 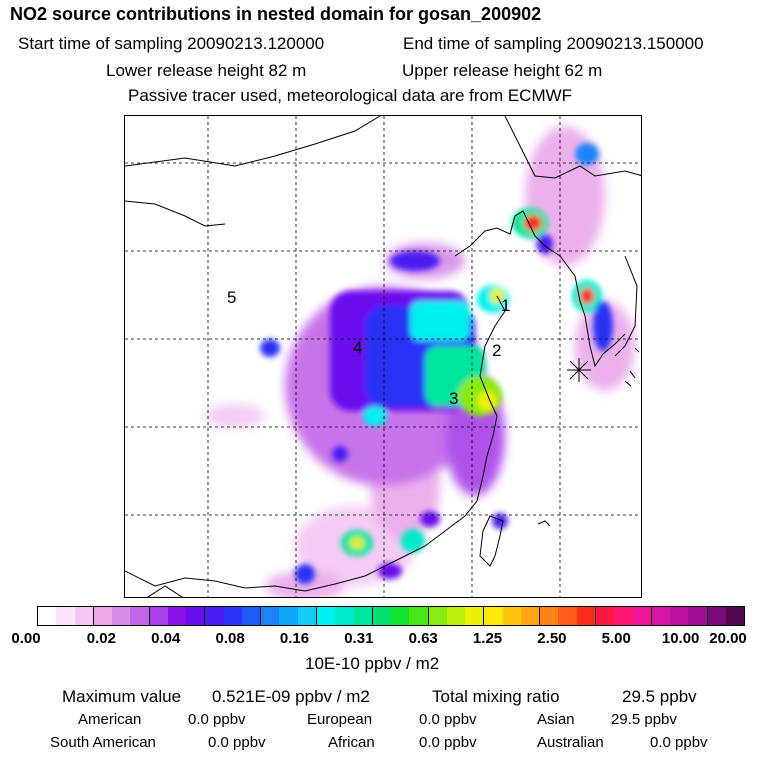 What do you see at coordinates (553, 43) in the screenshot?
I see `end-time-label: End time of sampling 20090213.150000` at bounding box center [553, 43].